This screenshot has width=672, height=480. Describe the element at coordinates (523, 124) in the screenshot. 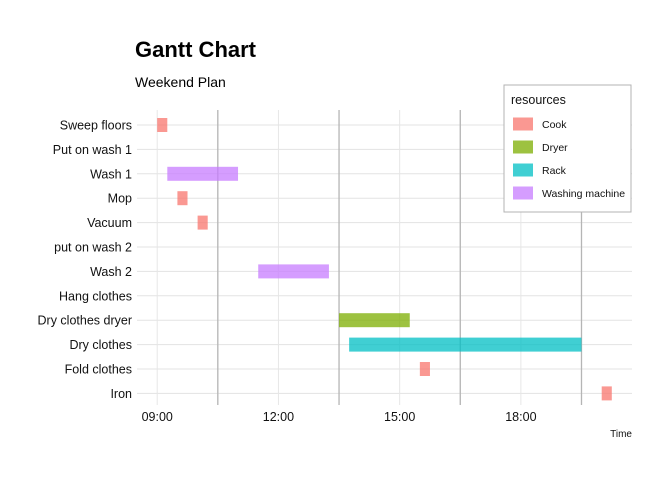

I see `legend-swatch-cook` at that location.